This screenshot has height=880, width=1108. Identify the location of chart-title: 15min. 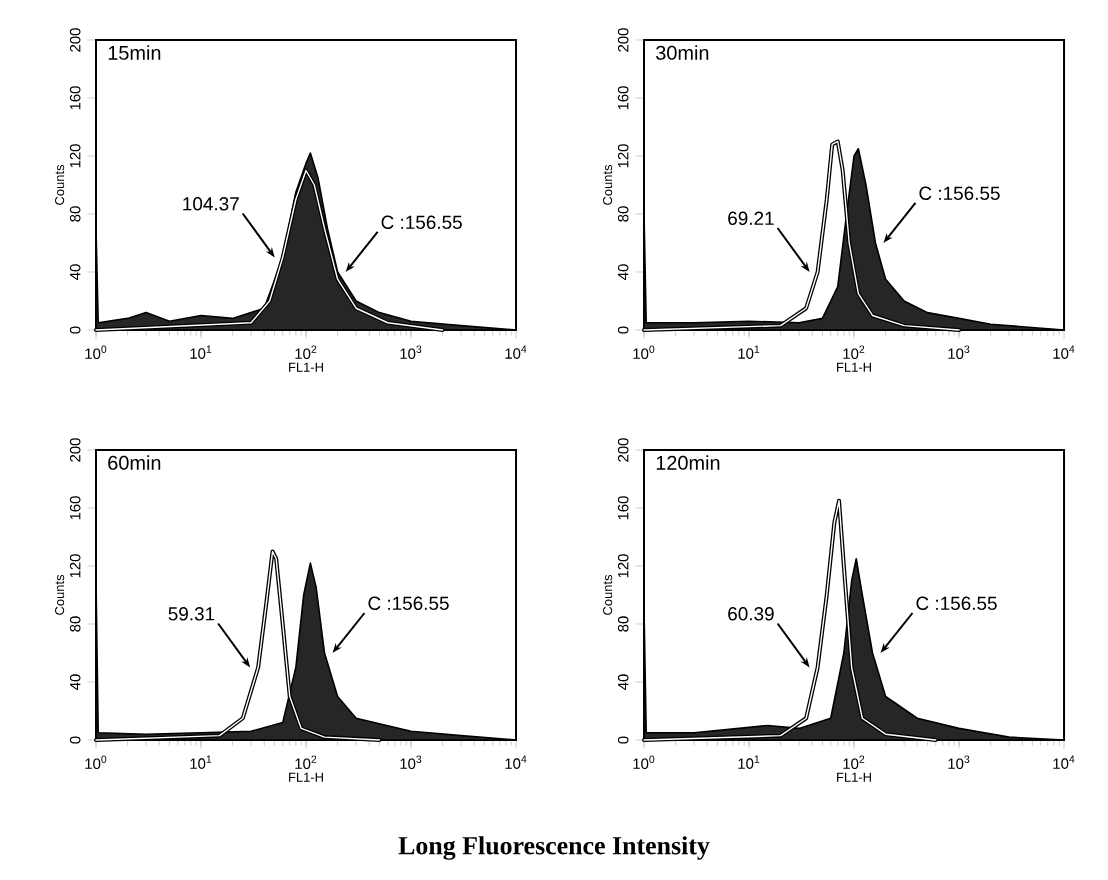
(134, 52).